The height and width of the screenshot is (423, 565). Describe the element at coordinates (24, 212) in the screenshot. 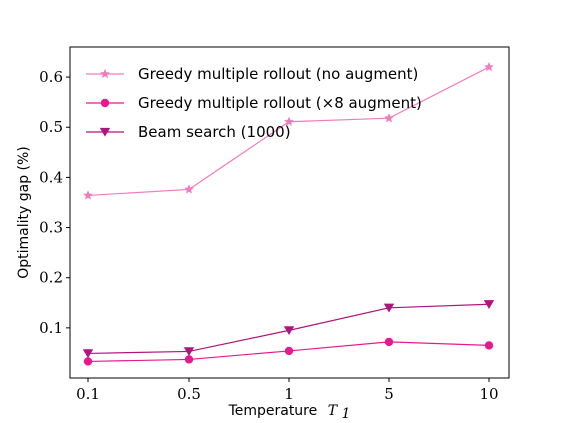

I see `y-axis-label: Optimality gap (%)` at that location.